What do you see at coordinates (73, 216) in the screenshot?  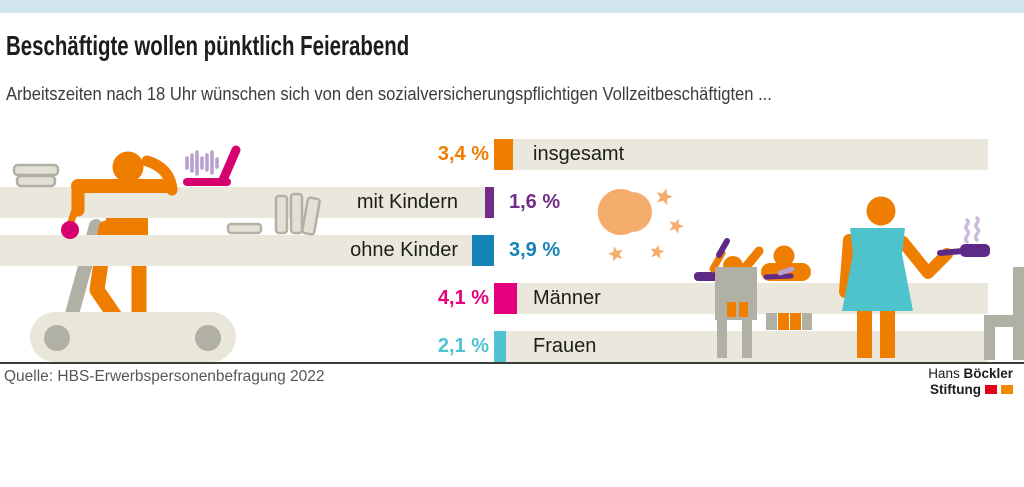 I see `worker-wrist` at bounding box center [73, 216].